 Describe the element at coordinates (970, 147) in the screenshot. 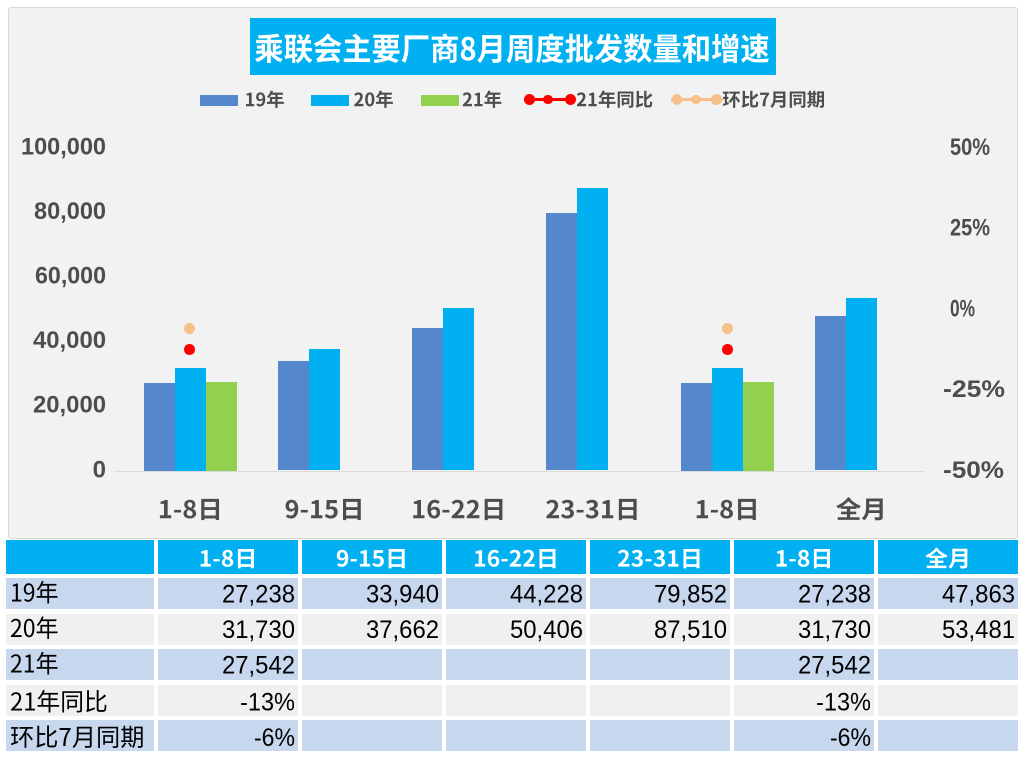

I see `svg-text: 50%` at that location.